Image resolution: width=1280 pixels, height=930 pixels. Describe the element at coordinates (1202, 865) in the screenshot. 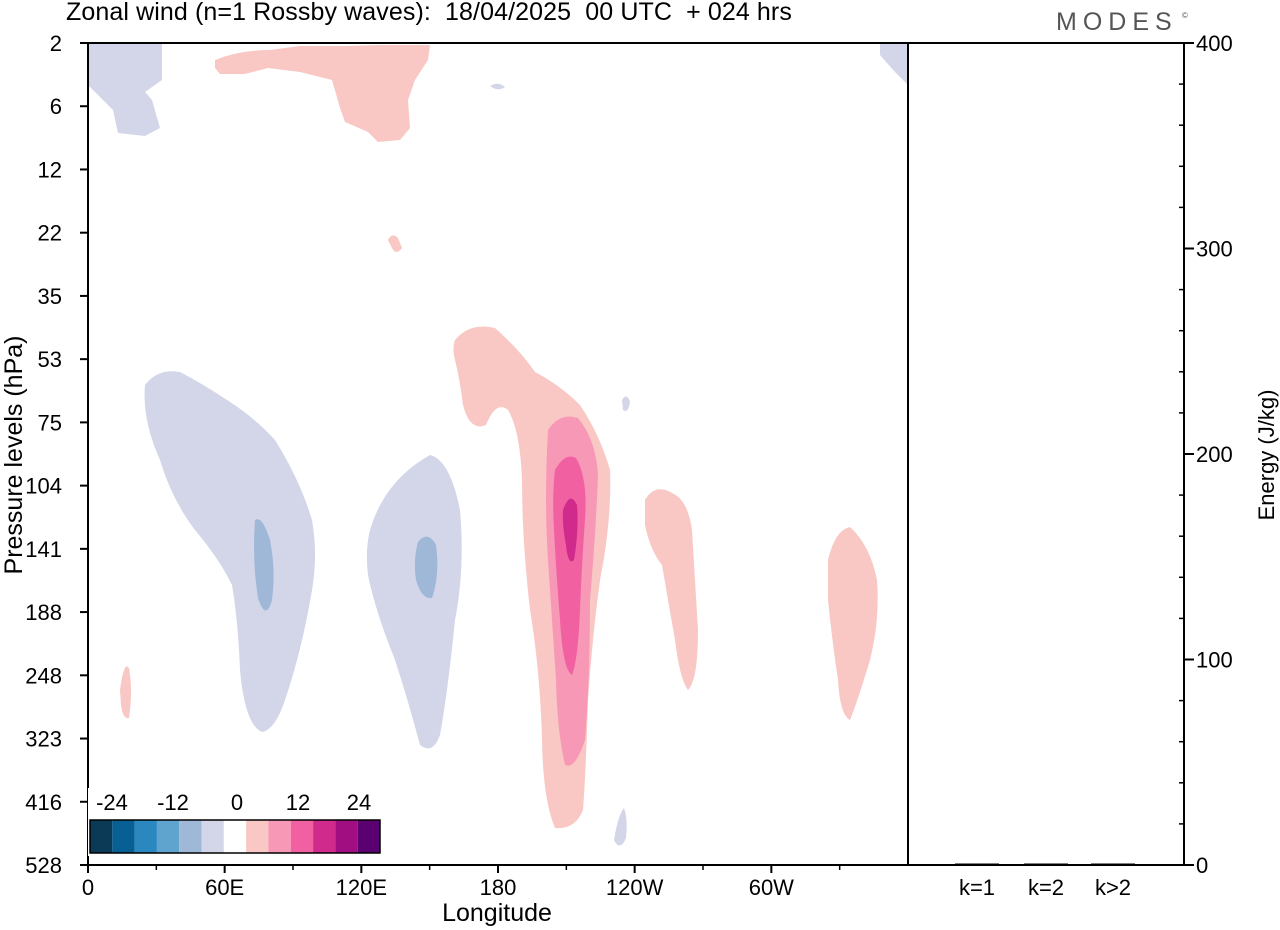

I see `energy-tick-label: 0` at that location.